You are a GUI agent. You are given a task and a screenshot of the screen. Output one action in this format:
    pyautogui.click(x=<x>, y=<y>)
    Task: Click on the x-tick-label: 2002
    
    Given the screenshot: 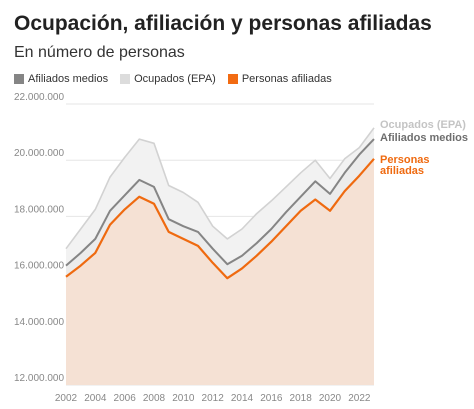 What is the action you would take?
    pyautogui.click(x=66, y=398)
    